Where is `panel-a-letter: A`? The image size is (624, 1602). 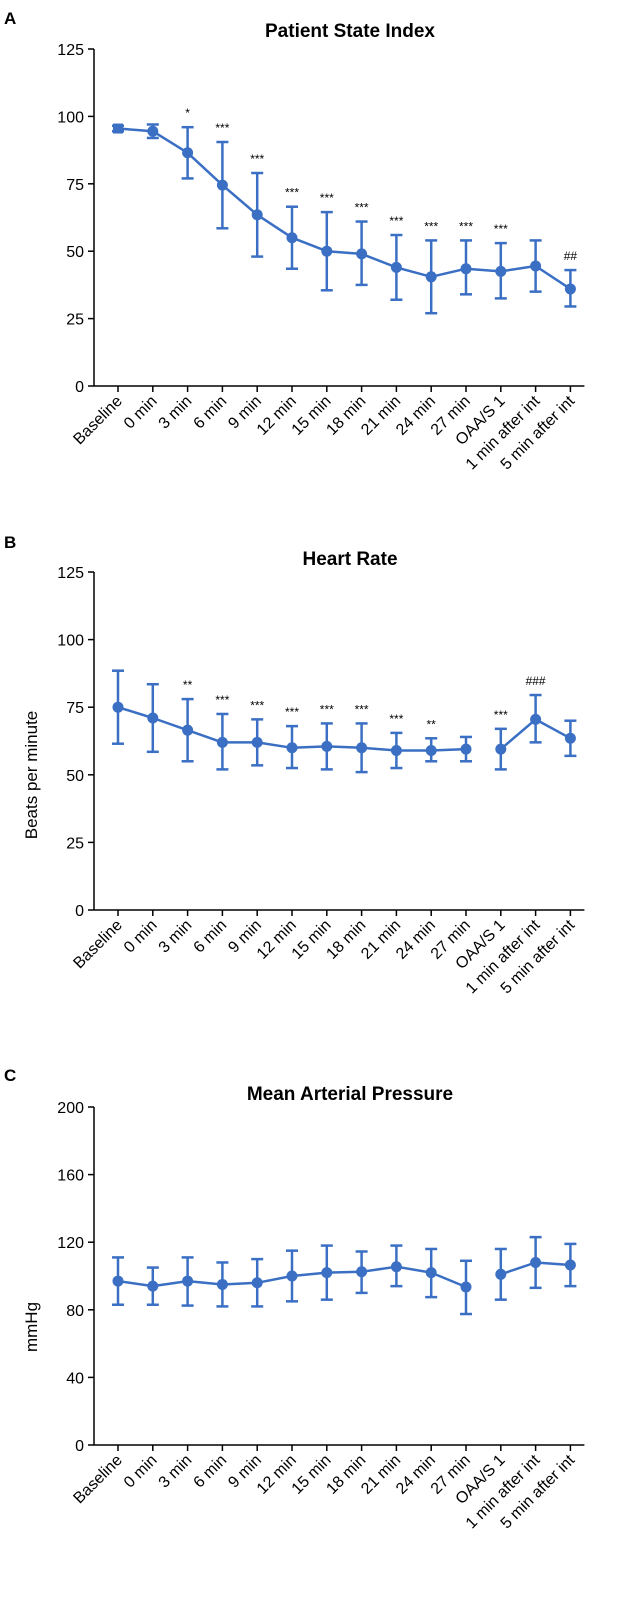
panel-a-letter: A is located at coordinates (10, 18).